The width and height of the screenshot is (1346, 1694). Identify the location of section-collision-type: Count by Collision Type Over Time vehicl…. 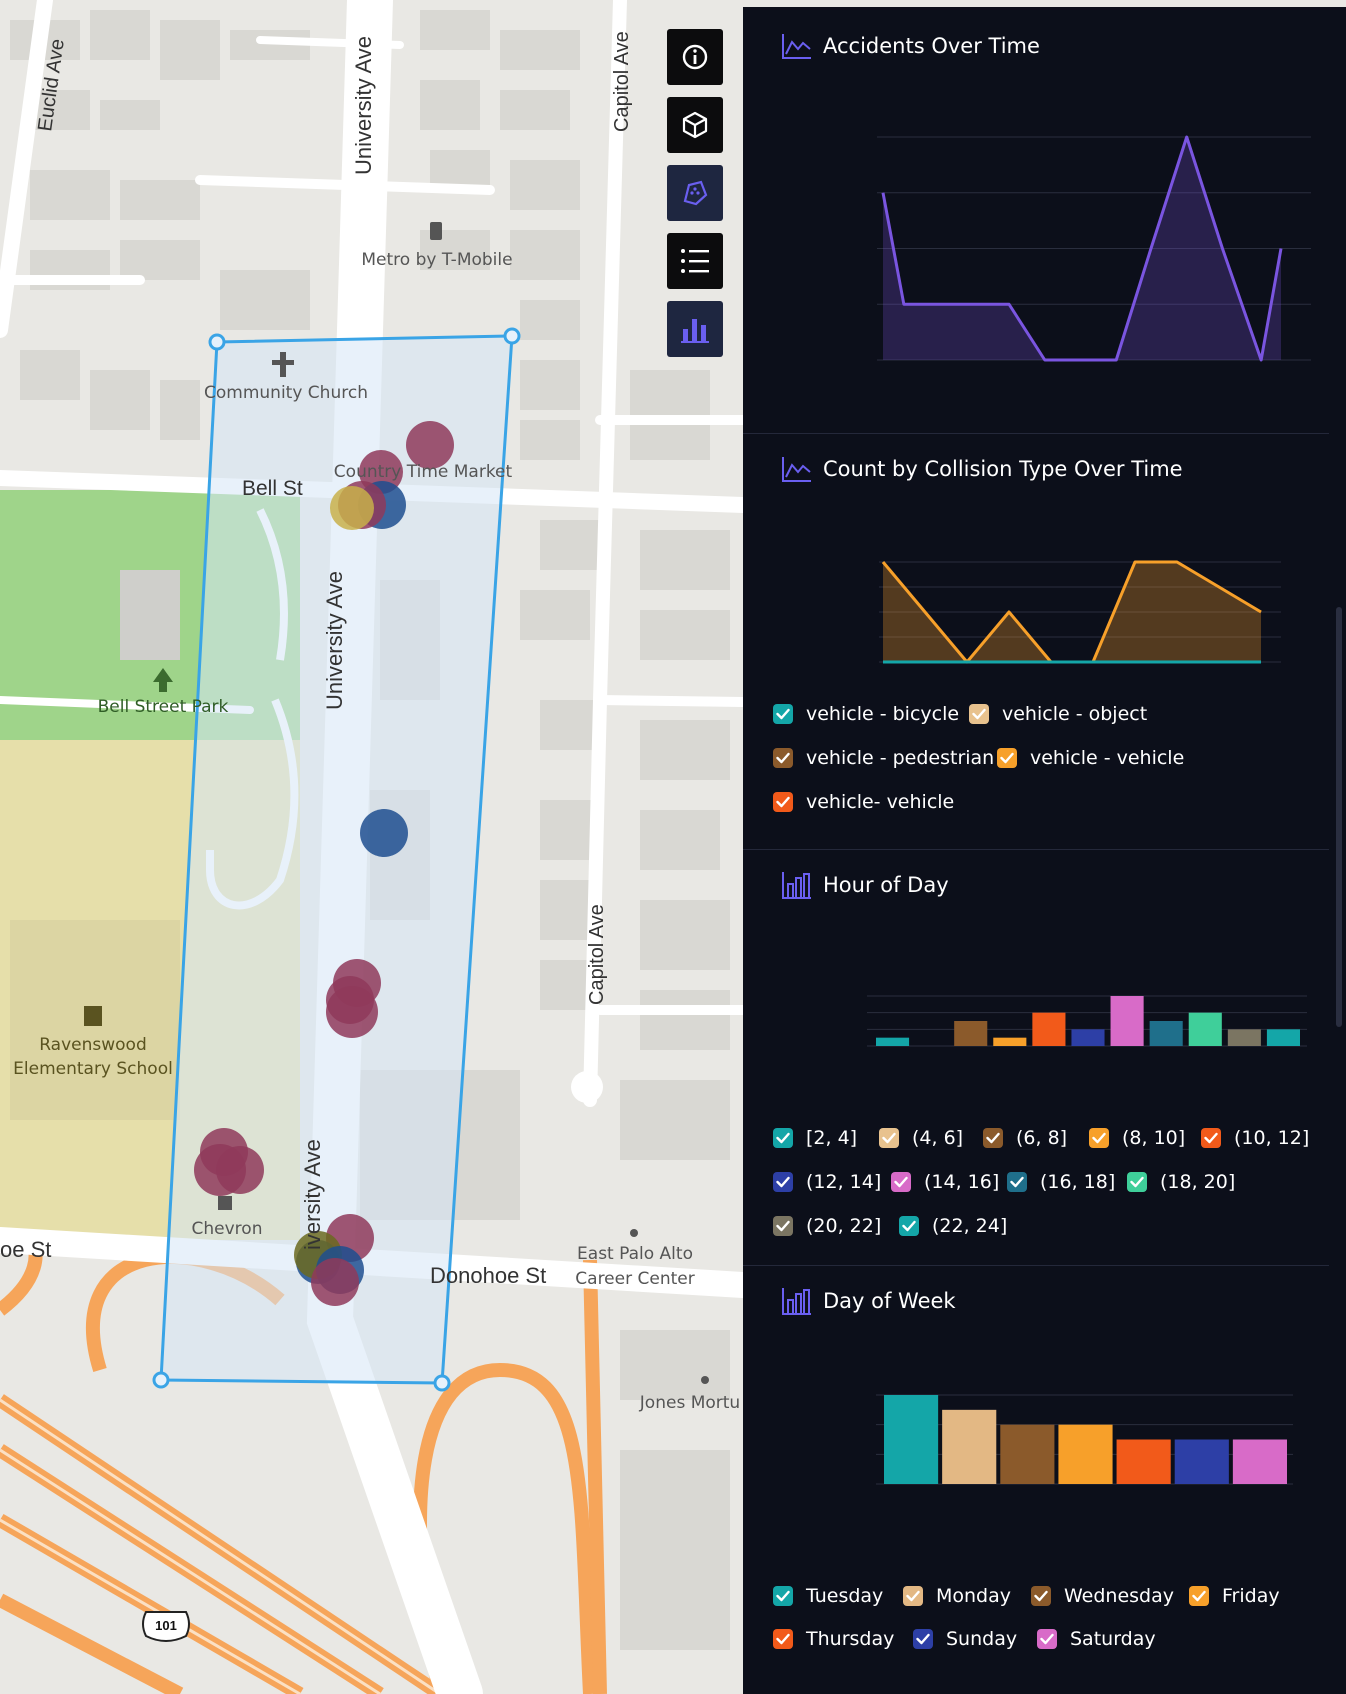
(1036, 641).